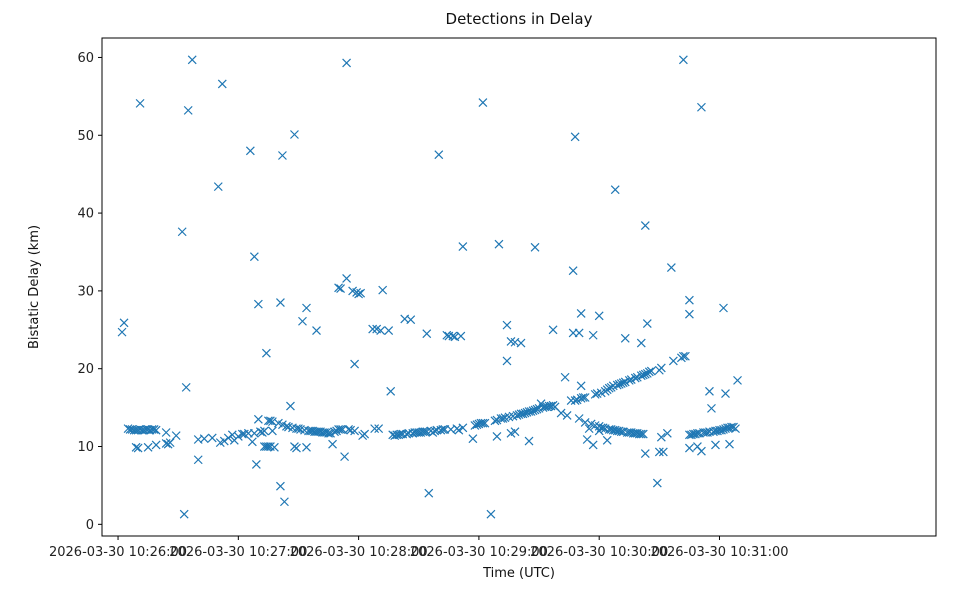  I want to click on y-tick-label: 0, so click(90, 525).